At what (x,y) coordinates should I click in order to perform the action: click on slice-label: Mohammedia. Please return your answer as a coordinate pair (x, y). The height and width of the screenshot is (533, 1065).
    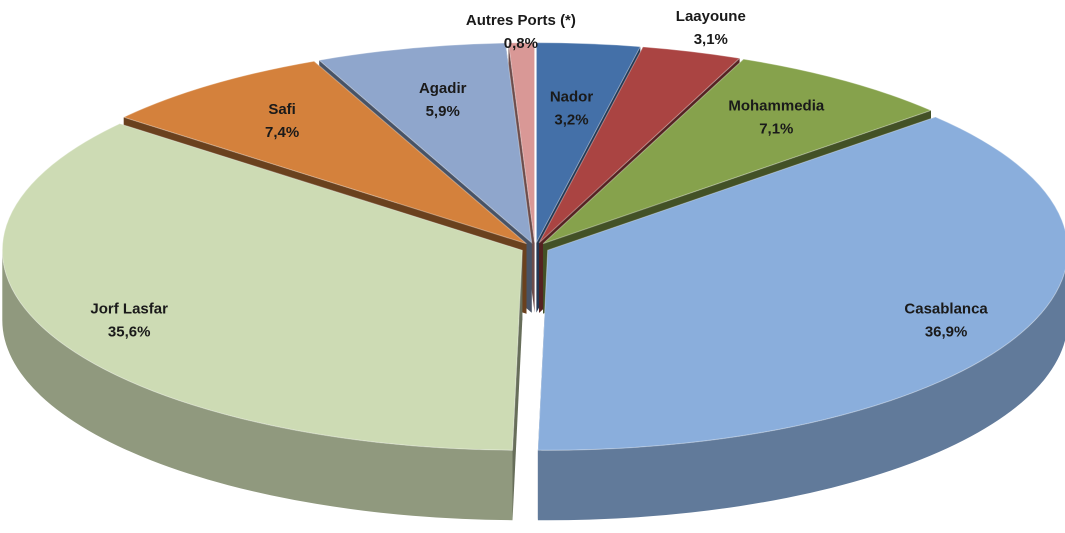
    Looking at the image, I should click on (776, 106).